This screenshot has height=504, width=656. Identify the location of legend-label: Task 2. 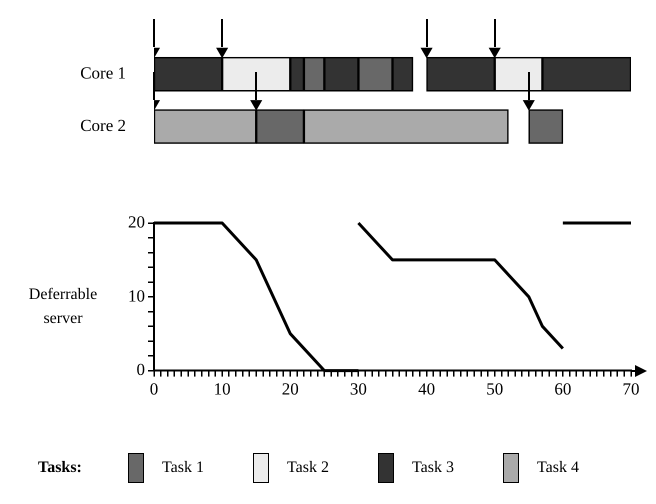
(308, 468).